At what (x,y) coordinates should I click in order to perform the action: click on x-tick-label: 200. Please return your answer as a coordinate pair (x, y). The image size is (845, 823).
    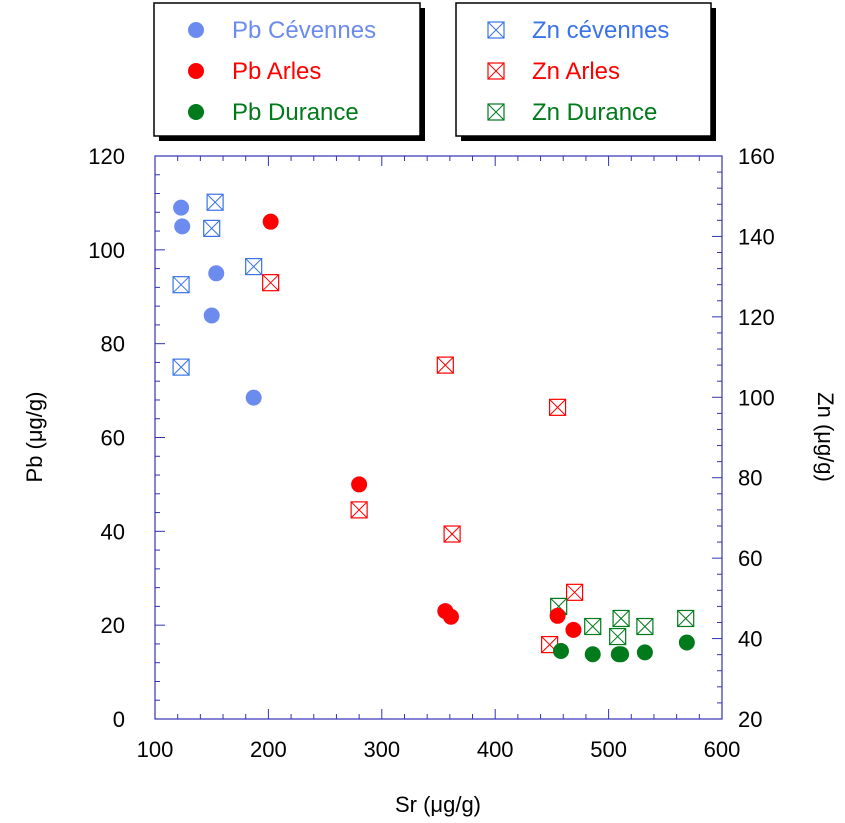
    Looking at the image, I should click on (268, 749).